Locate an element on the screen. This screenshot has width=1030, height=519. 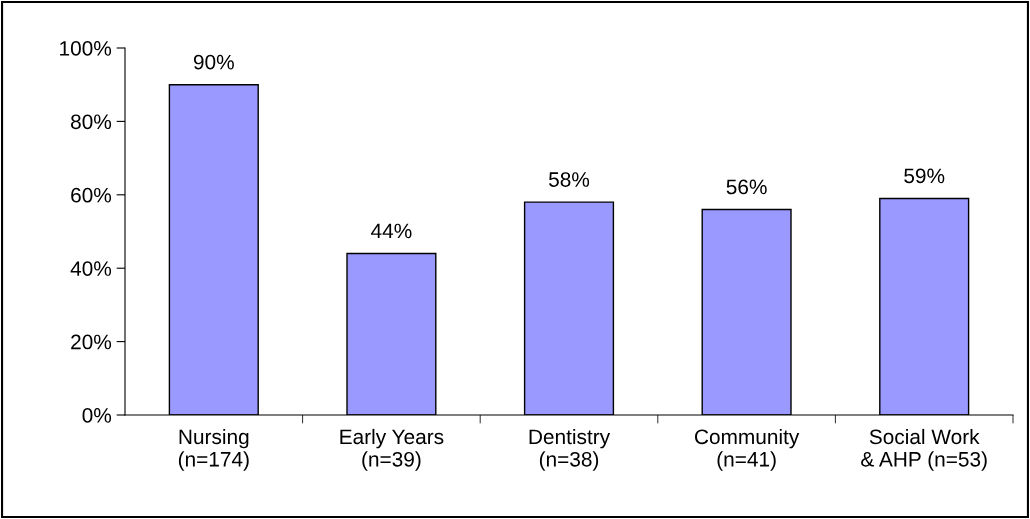
x-tick-label: Dentistry (n=38) is located at coordinates (570, 449).